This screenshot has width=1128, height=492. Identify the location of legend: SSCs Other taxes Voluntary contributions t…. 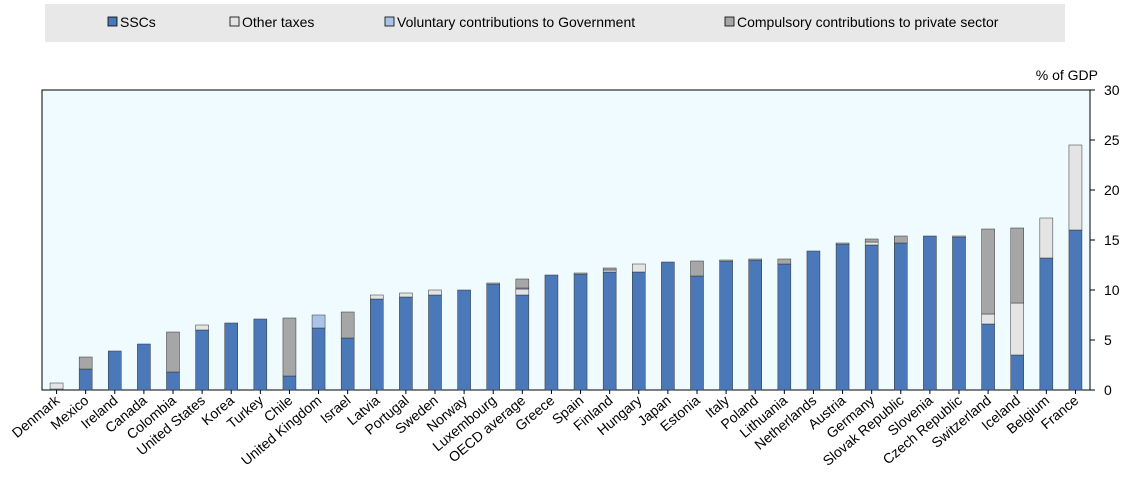
(553, 22).